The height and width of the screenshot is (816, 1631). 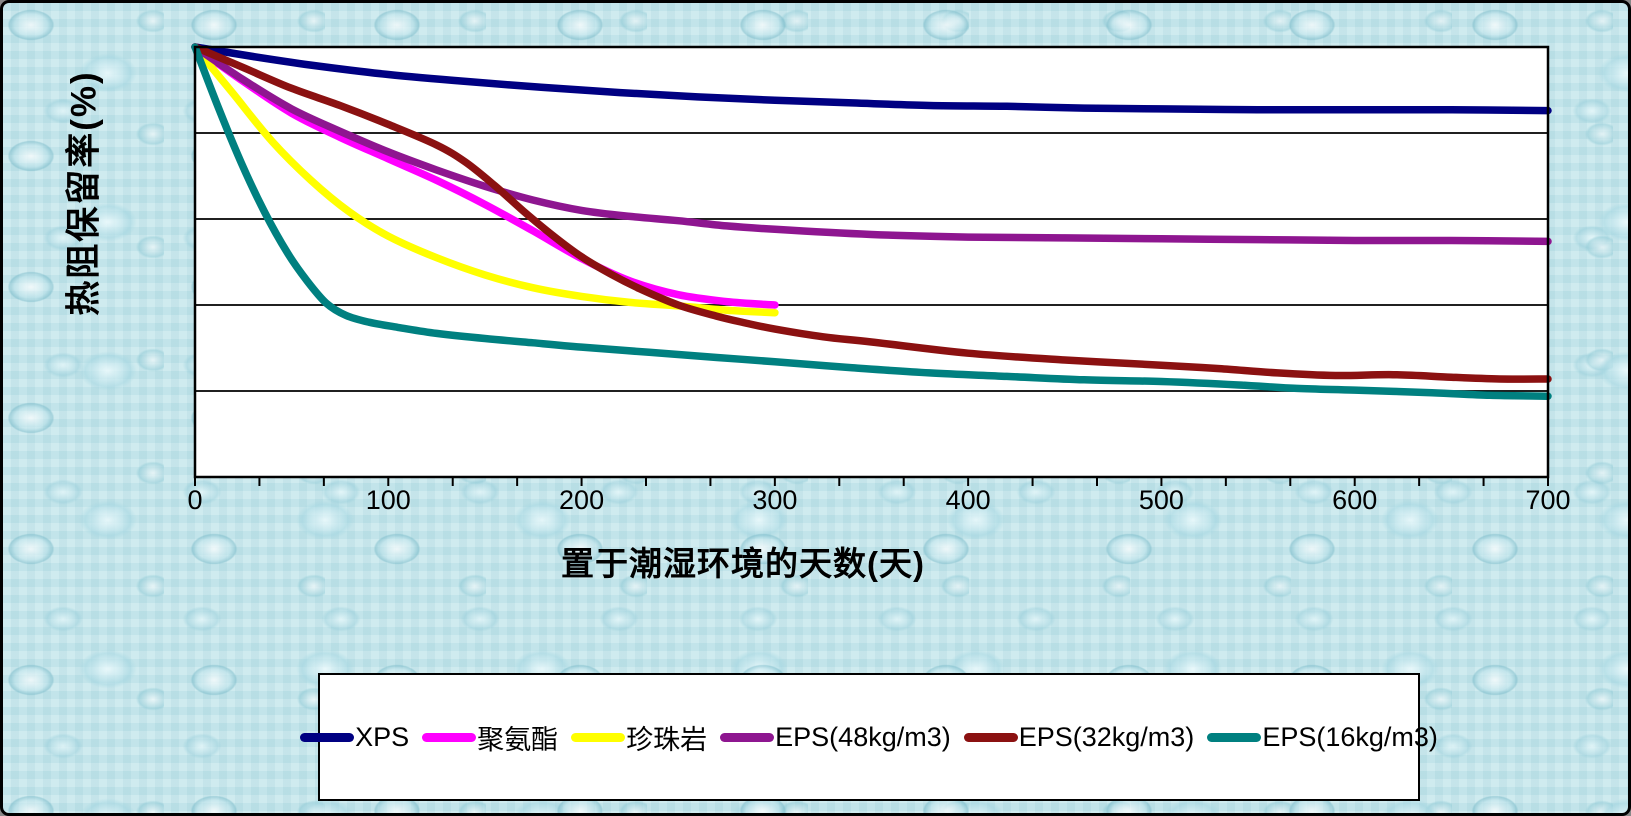 I want to click on legend-label: XPS, so click(x=382, y=736).